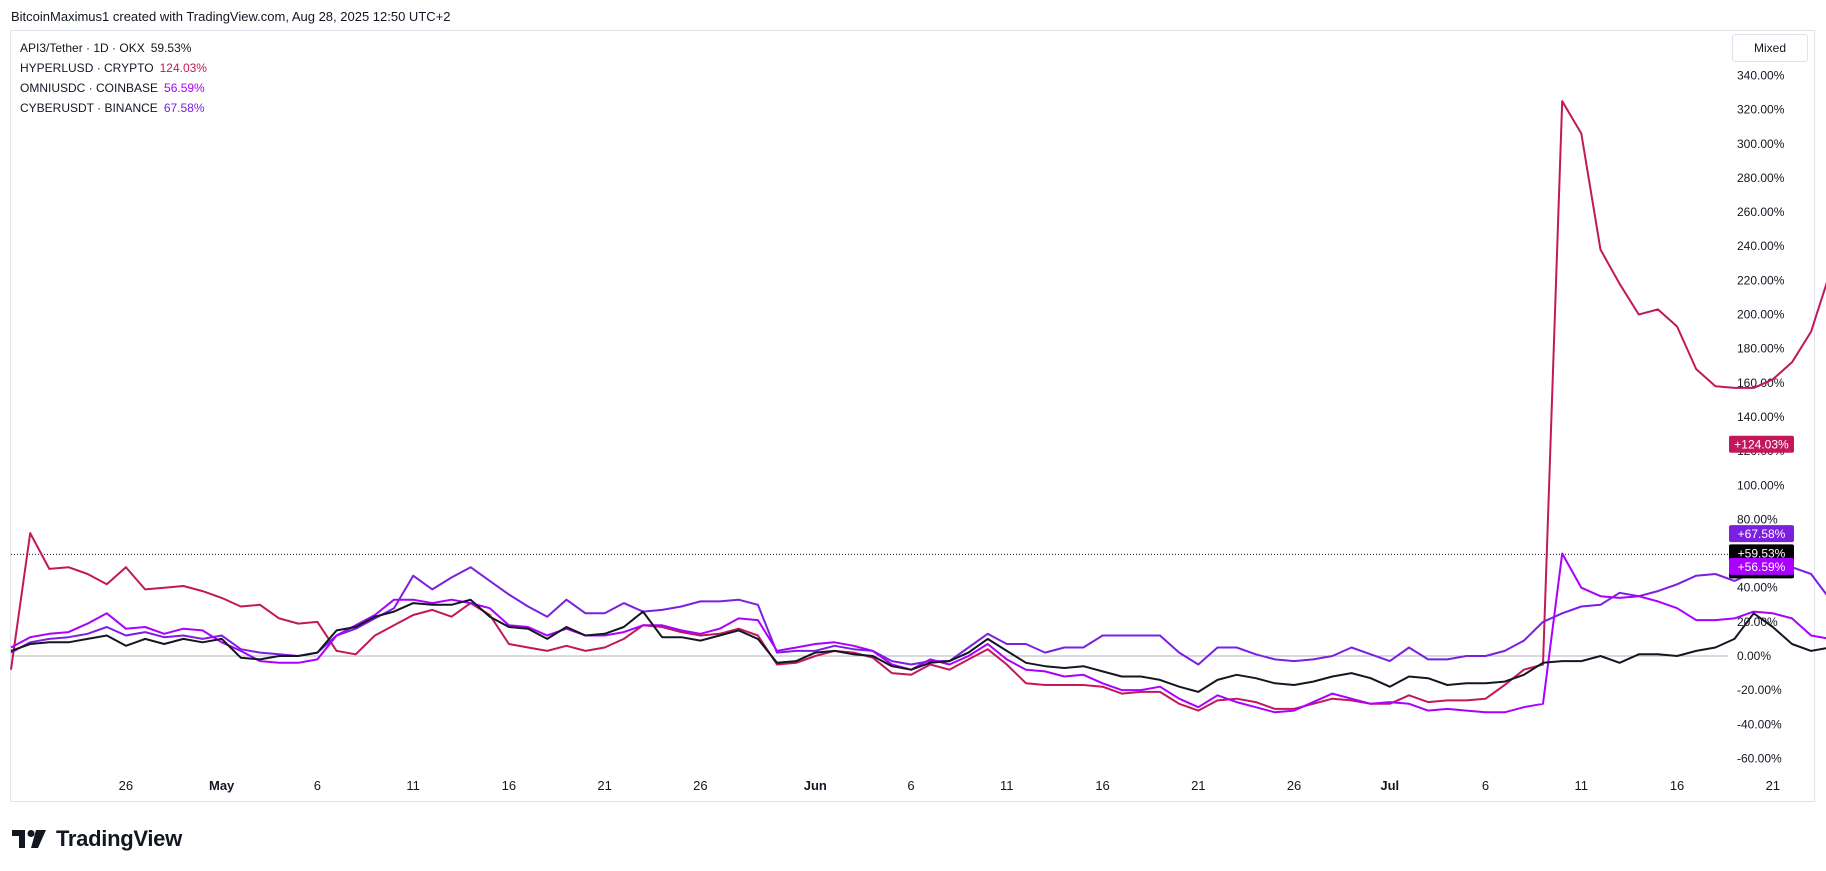  What do you see at coordinates (29, 839) in the screenshot?
I see `tradingview-logo-icon` at bounding box center [29, 839].